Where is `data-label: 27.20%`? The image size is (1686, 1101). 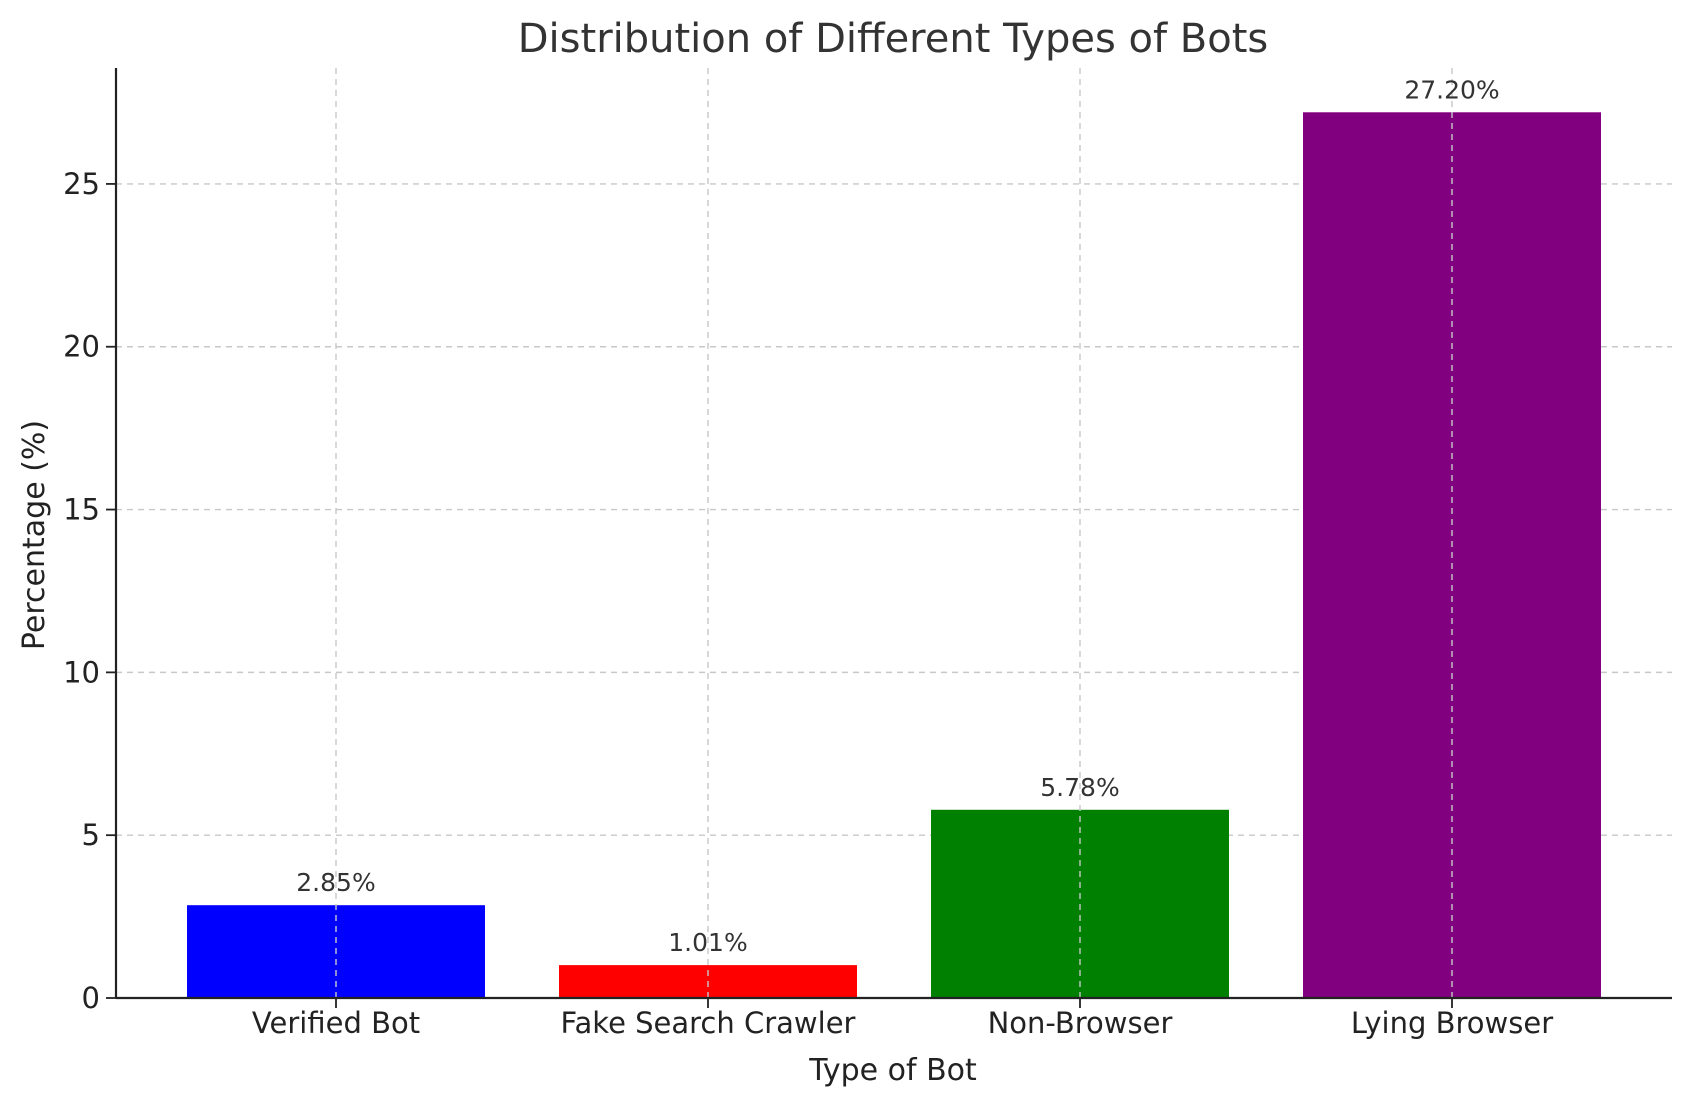 data-label: 27.20% is located at coordinates (1451, 89).